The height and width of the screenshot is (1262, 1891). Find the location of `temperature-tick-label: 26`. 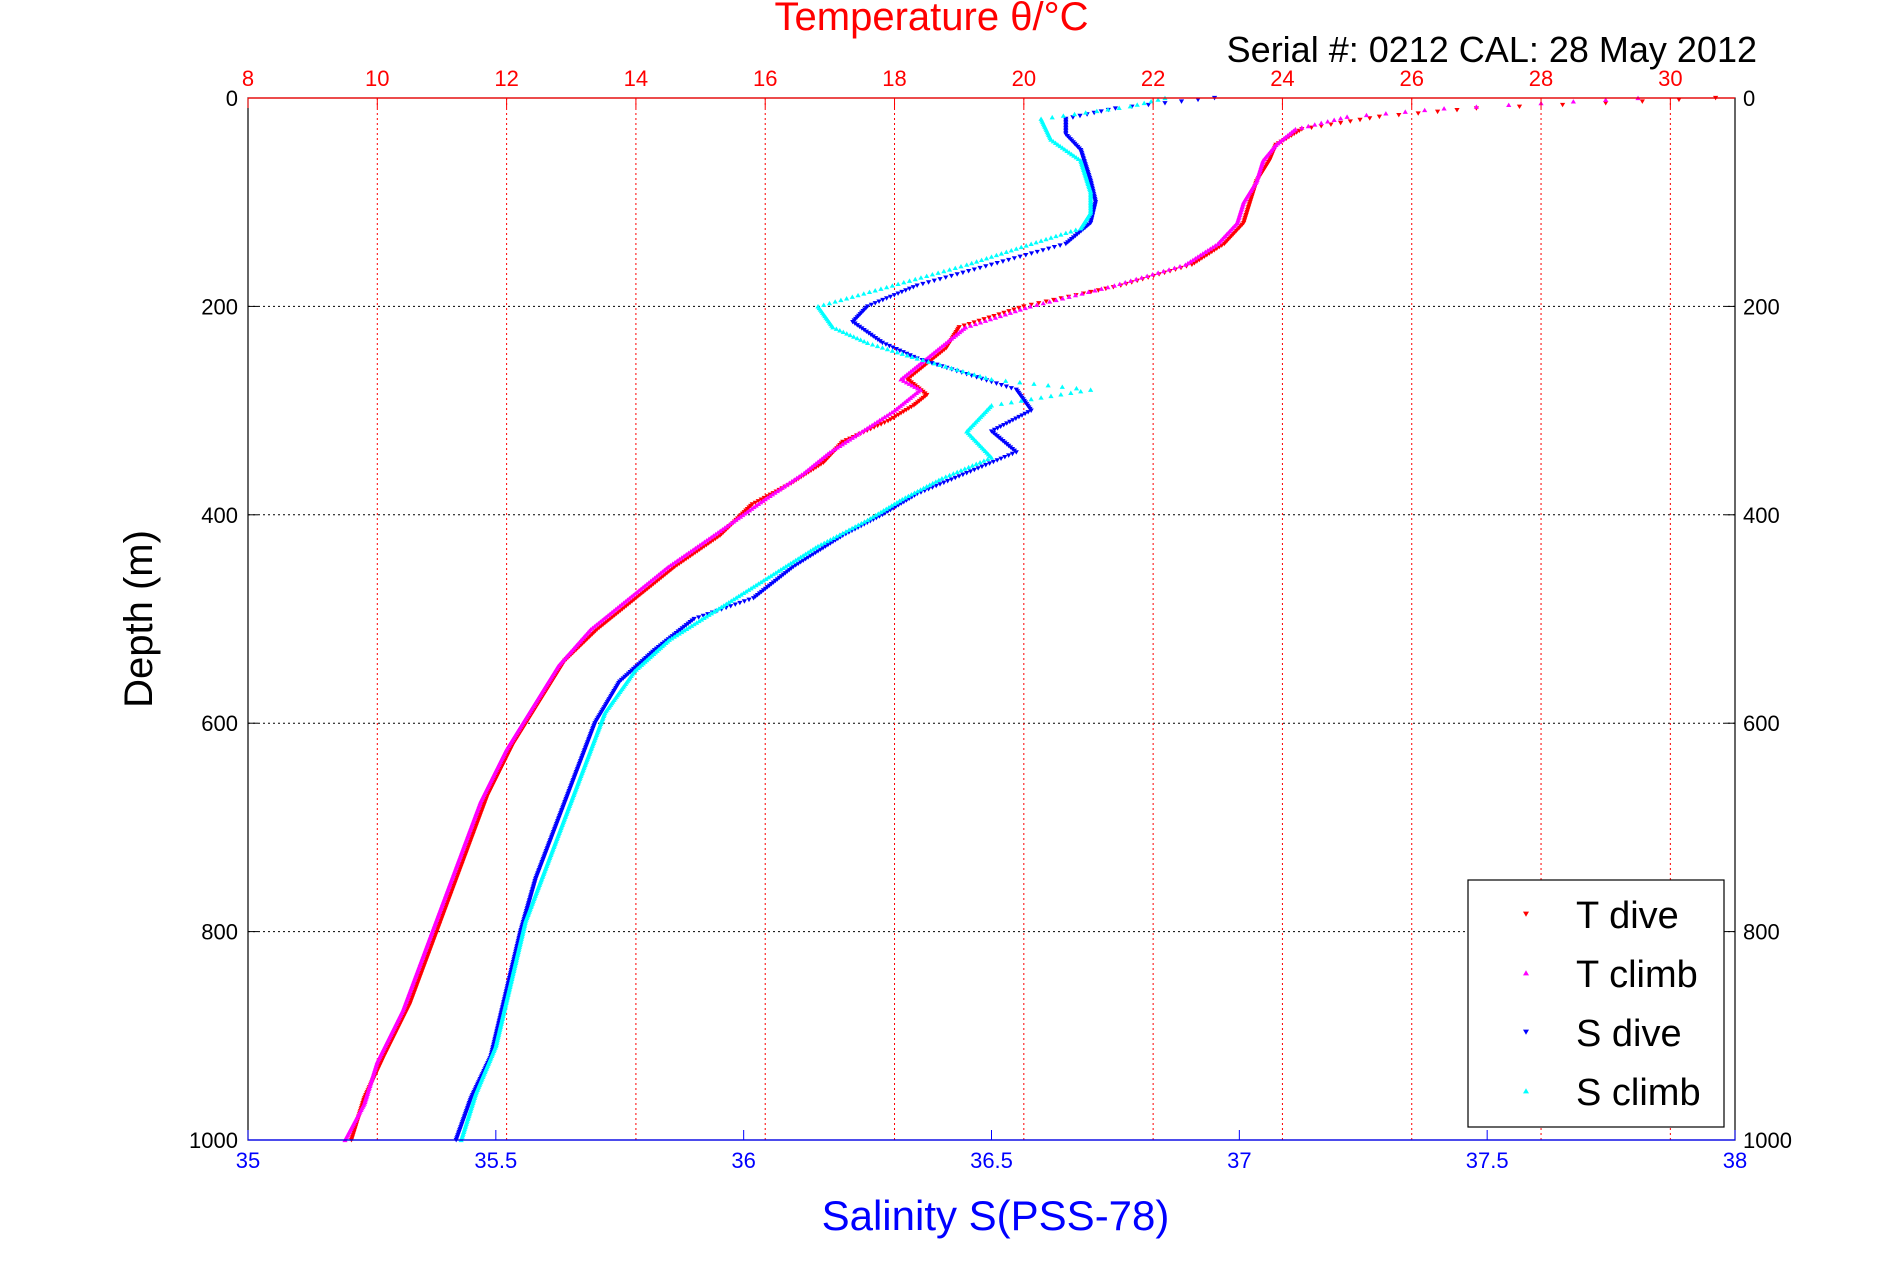

temperature-tick-label: 26 is located at coordinates (1411, 78).